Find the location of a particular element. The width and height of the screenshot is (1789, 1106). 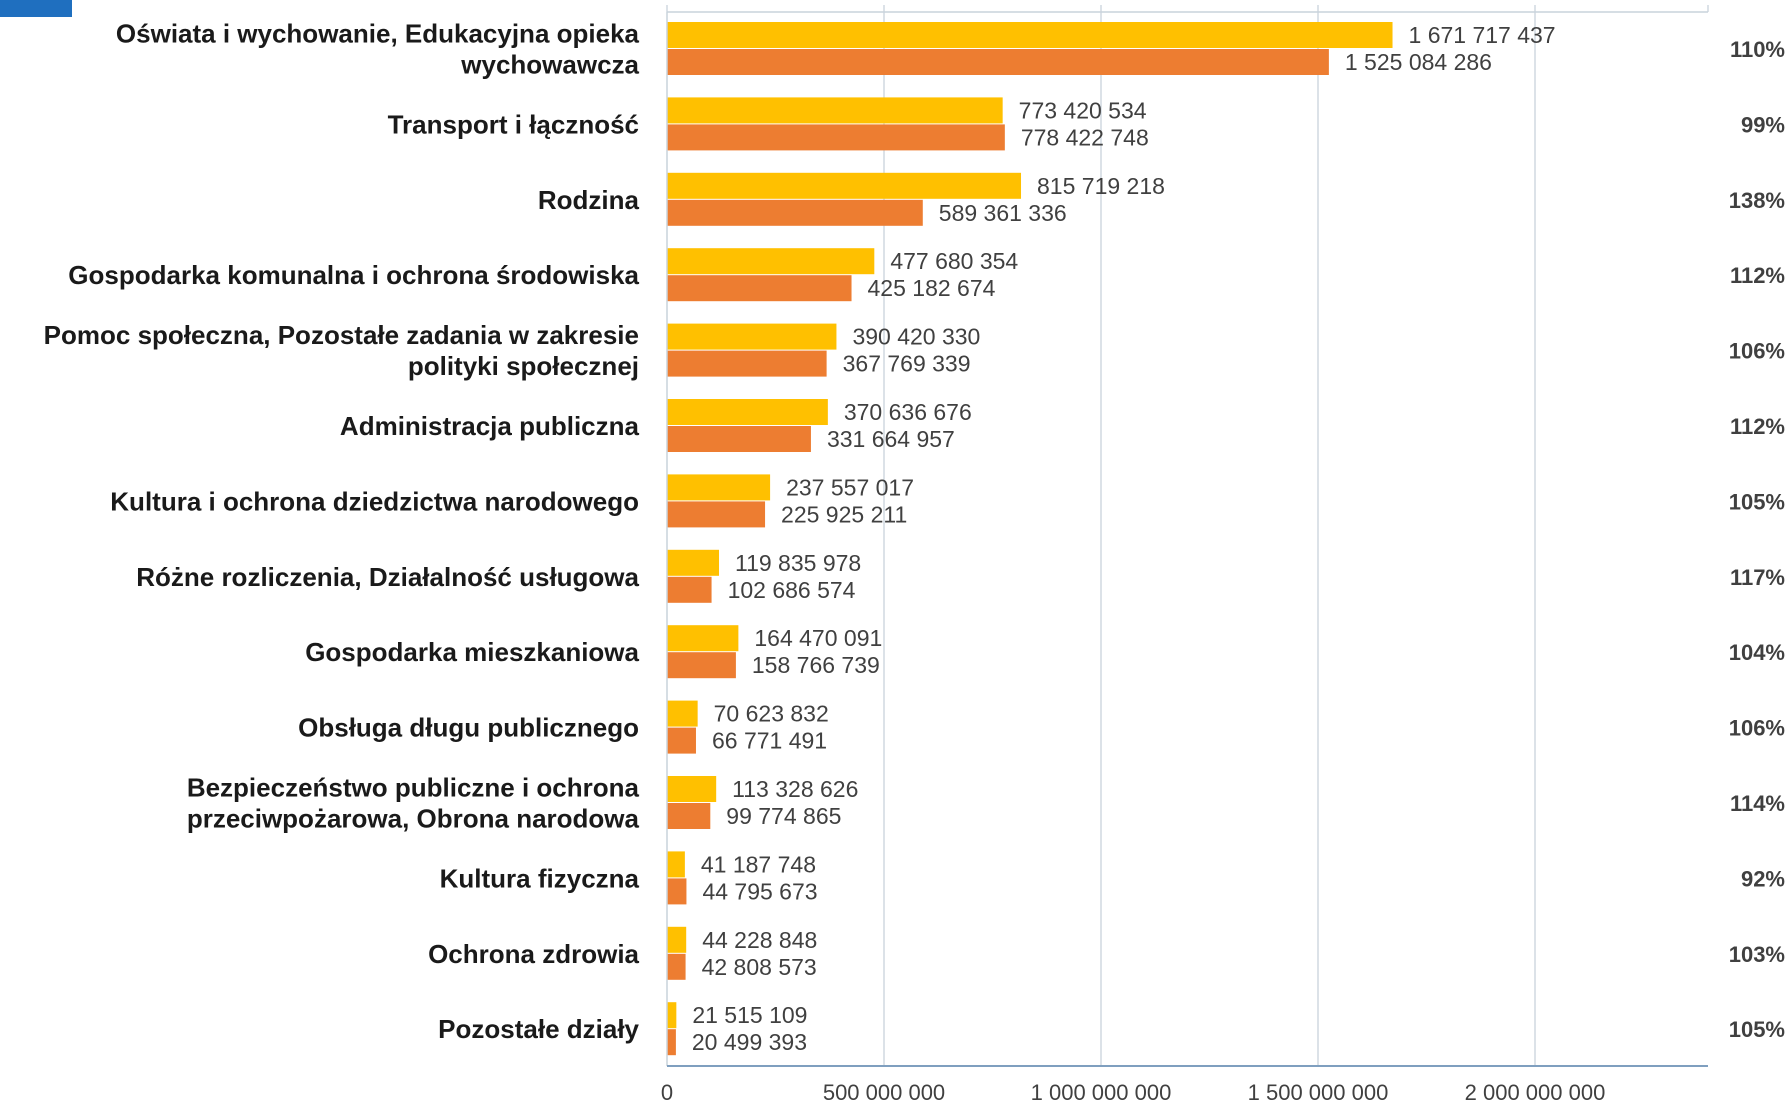

category-label: Kultura i ochrona dziedzictwa narodowego is located at coordinates (374, 501).